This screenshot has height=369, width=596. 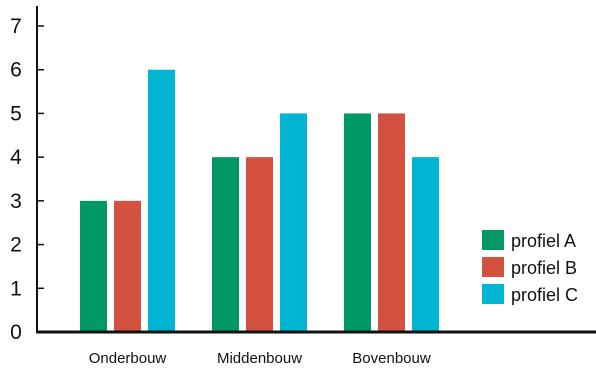 I want to click on legend: profiel A profiel B profiel C, so click(x=530, y=267).